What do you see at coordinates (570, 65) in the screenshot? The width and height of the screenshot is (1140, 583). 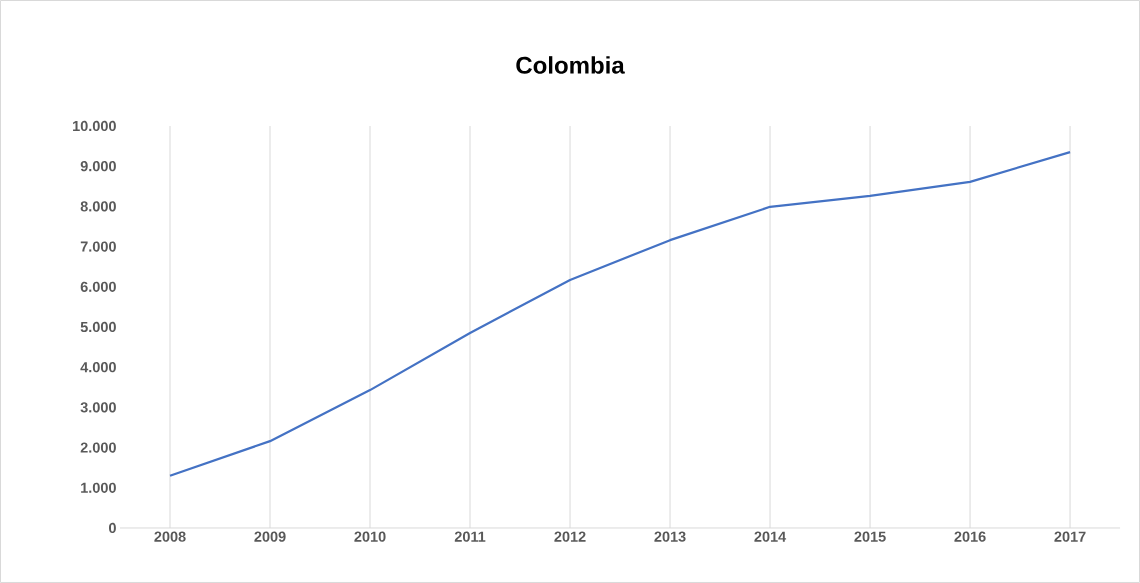 I see `chart-title: Colombia` at bounding box center [570, 65].